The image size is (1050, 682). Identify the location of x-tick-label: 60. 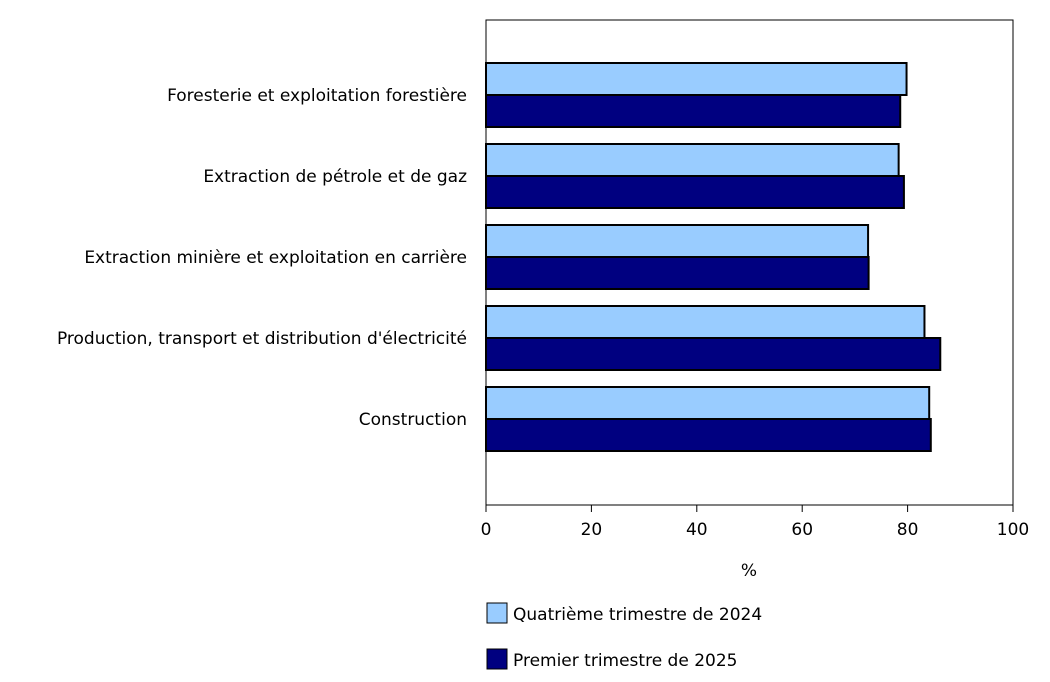
(802, 530).